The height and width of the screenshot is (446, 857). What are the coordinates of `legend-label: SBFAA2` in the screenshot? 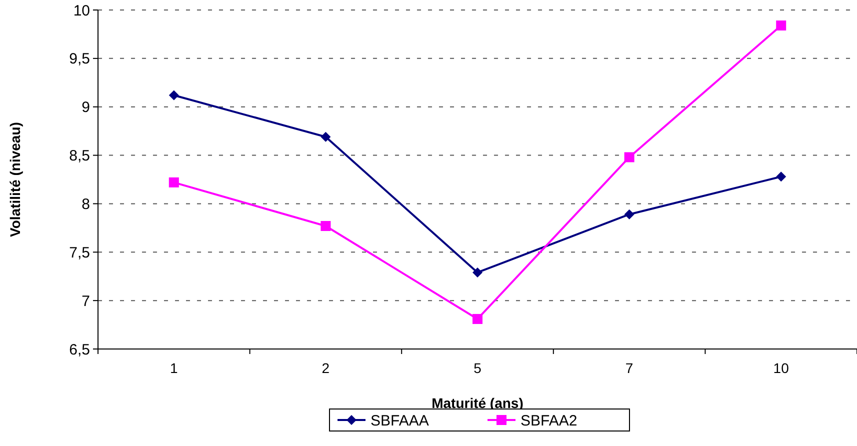 It's located at (549, 421).